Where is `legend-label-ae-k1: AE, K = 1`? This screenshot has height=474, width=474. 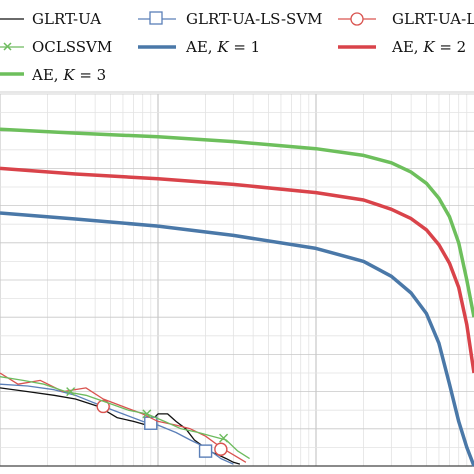
legend-label-ae-k1: AE, K = 1 is located at coordinates (222, 47).